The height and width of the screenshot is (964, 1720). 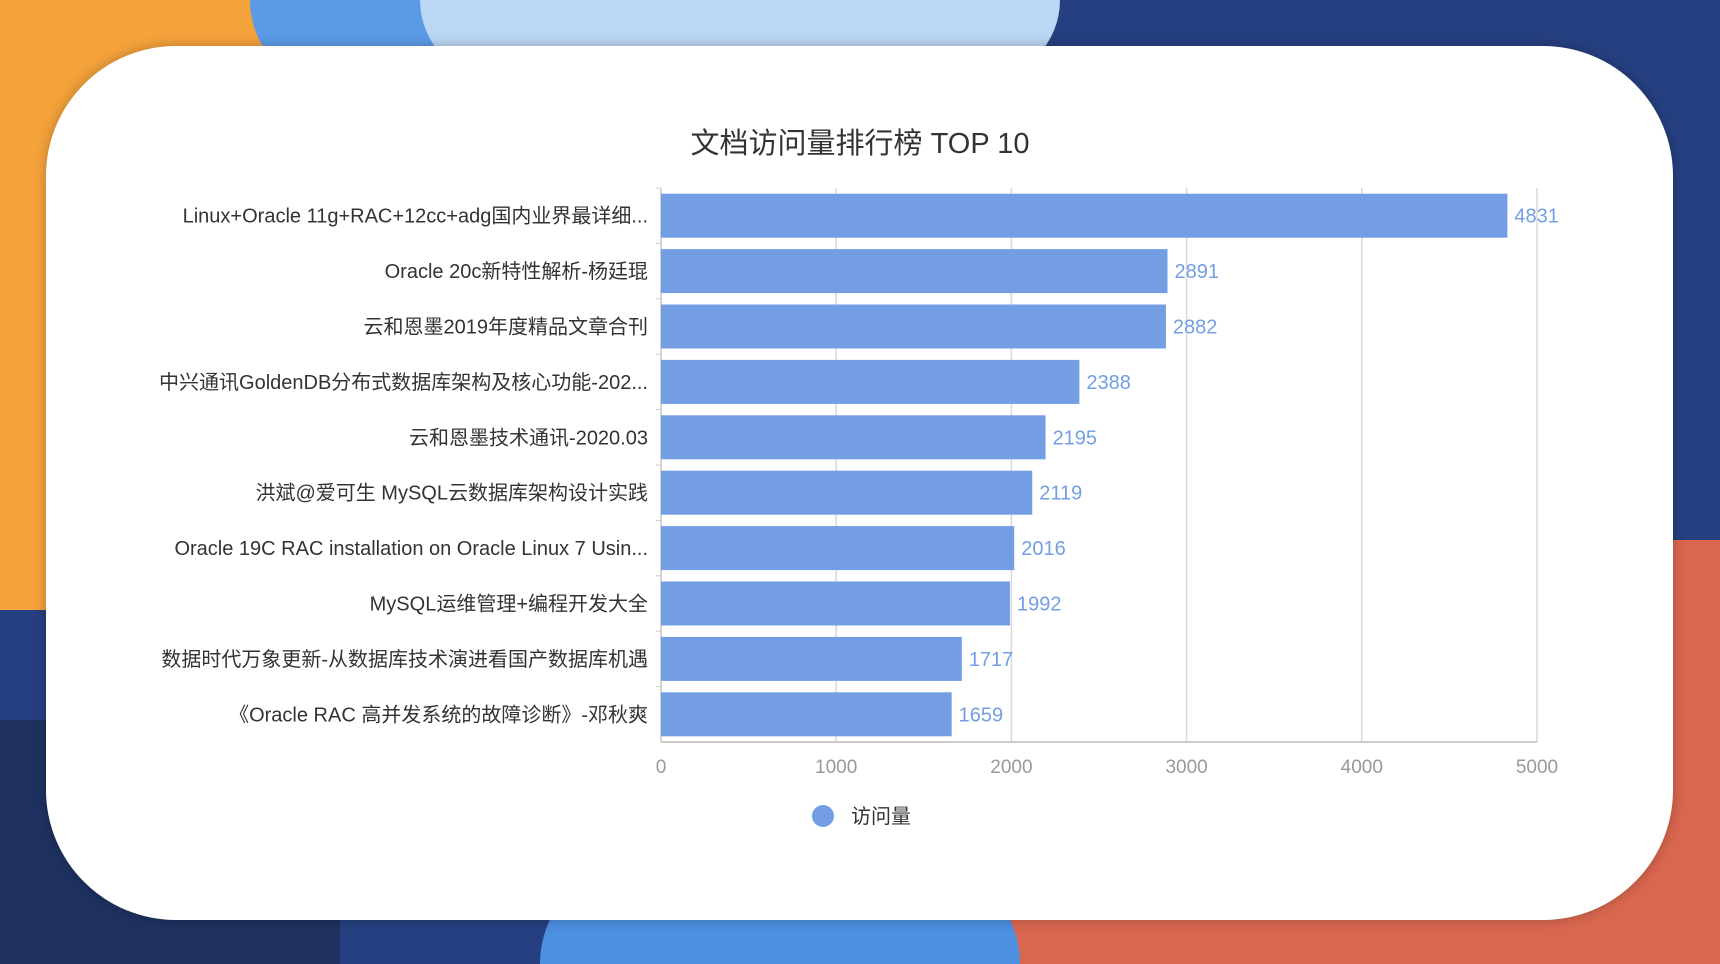 What do you see at coordinates (981, 715) in the screenshot?
I see `value-label: 1659` at bounding box center [981, 715].